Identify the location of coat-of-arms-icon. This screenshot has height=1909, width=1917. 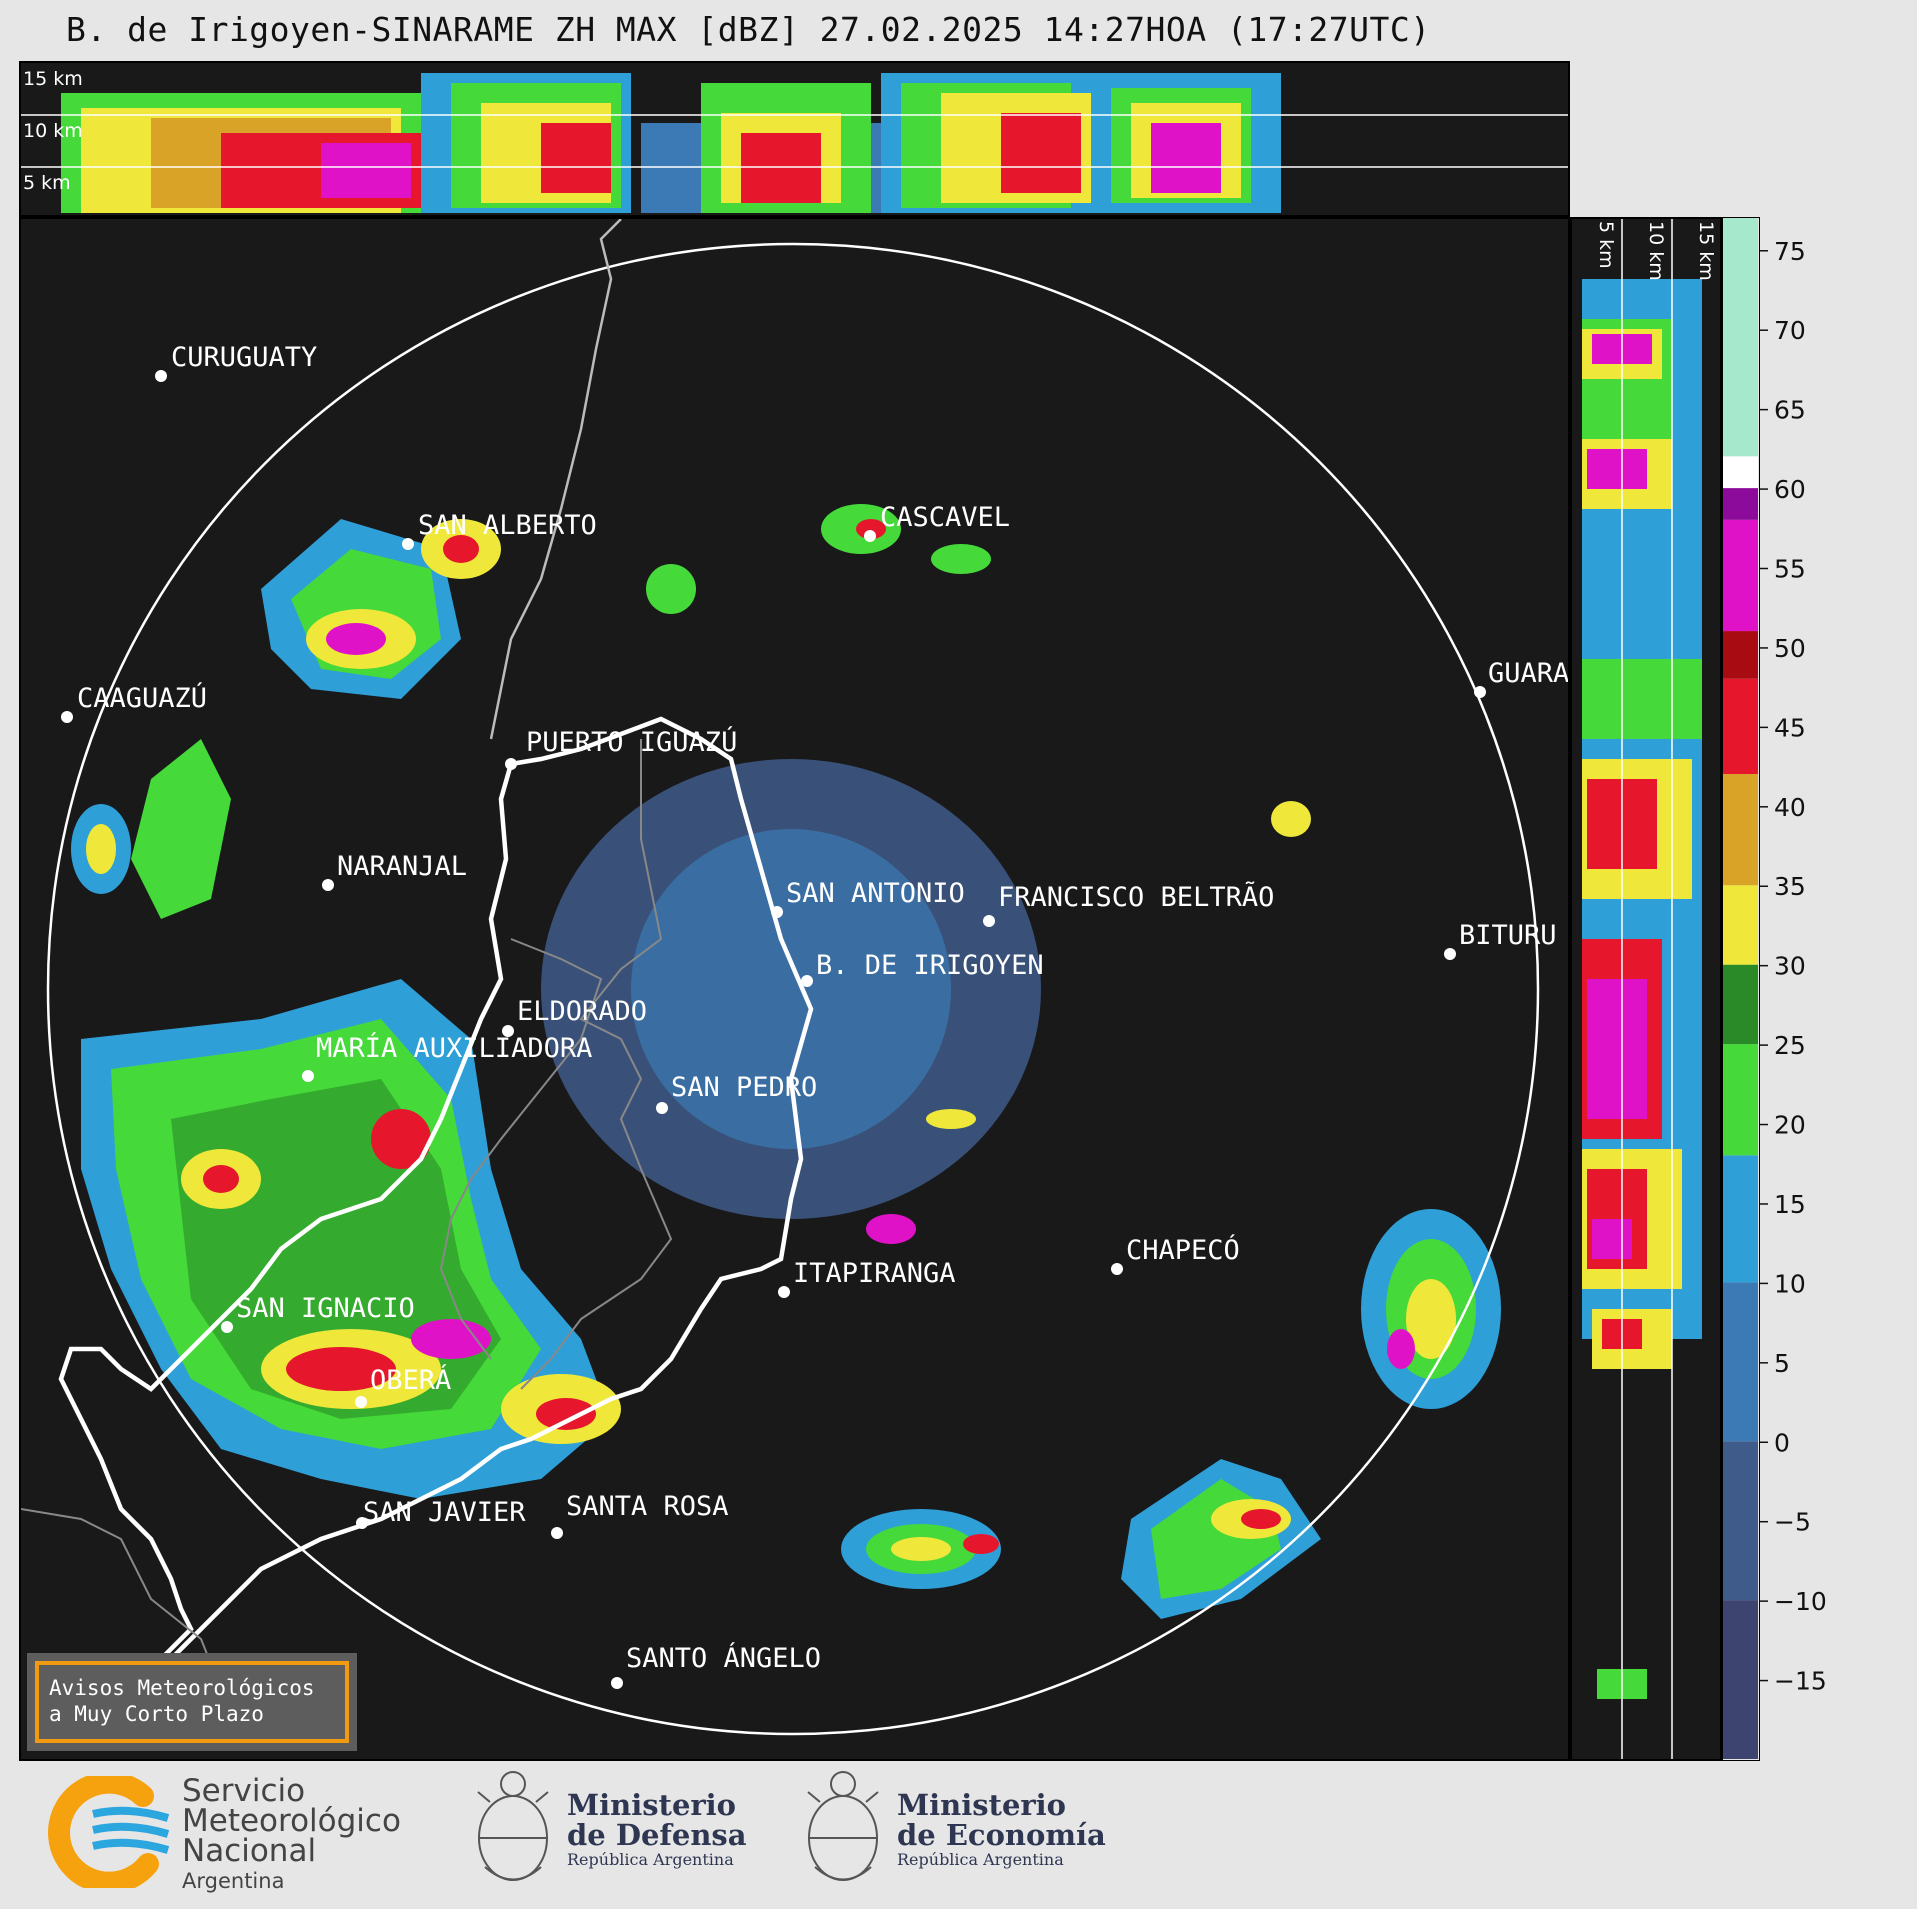
(513, 1826).